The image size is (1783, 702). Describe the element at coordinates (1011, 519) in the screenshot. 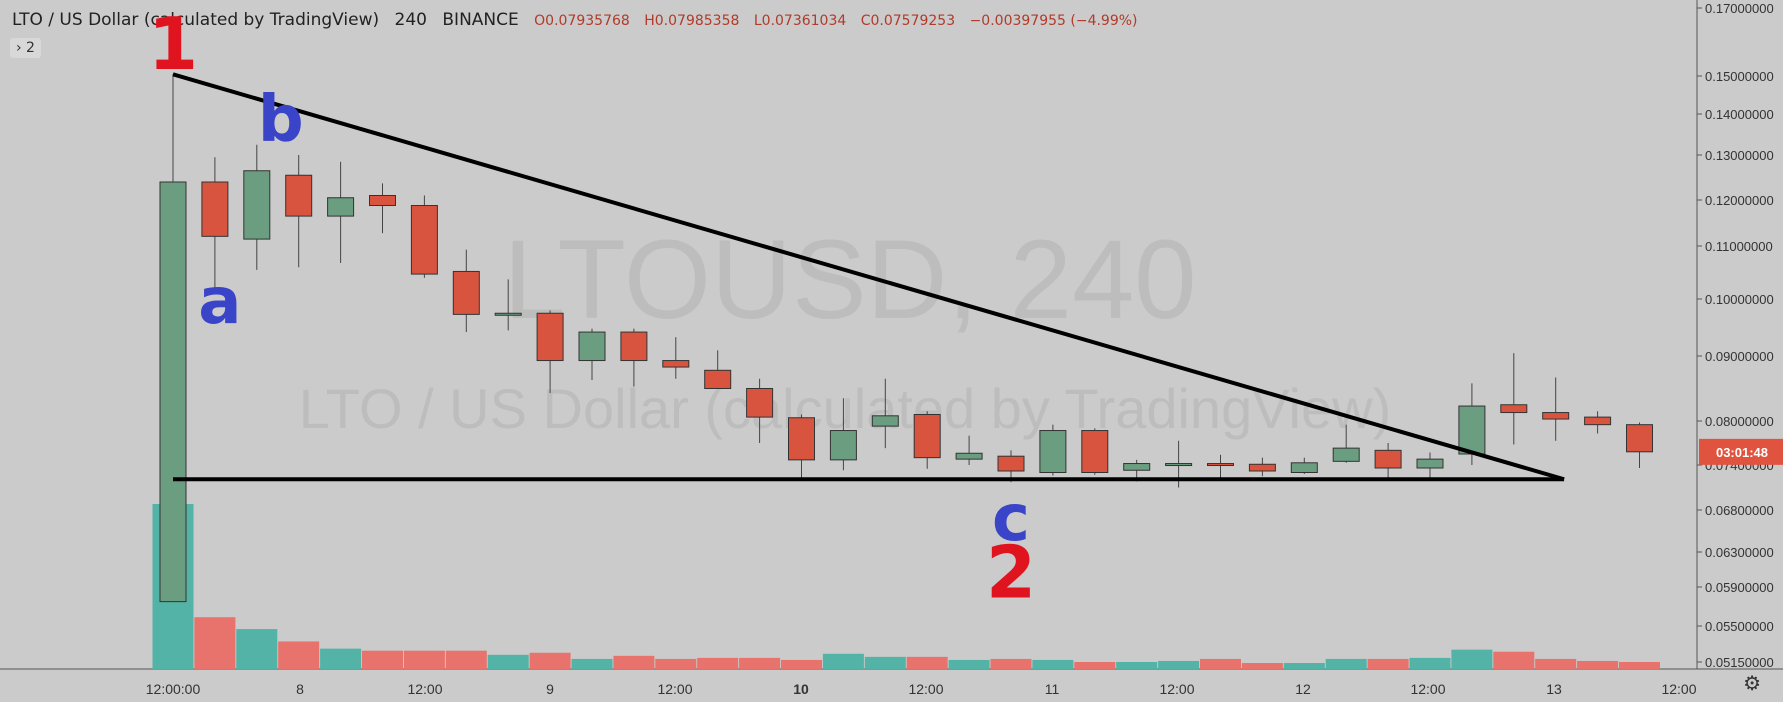

I see `annotation-c: c` at that location.